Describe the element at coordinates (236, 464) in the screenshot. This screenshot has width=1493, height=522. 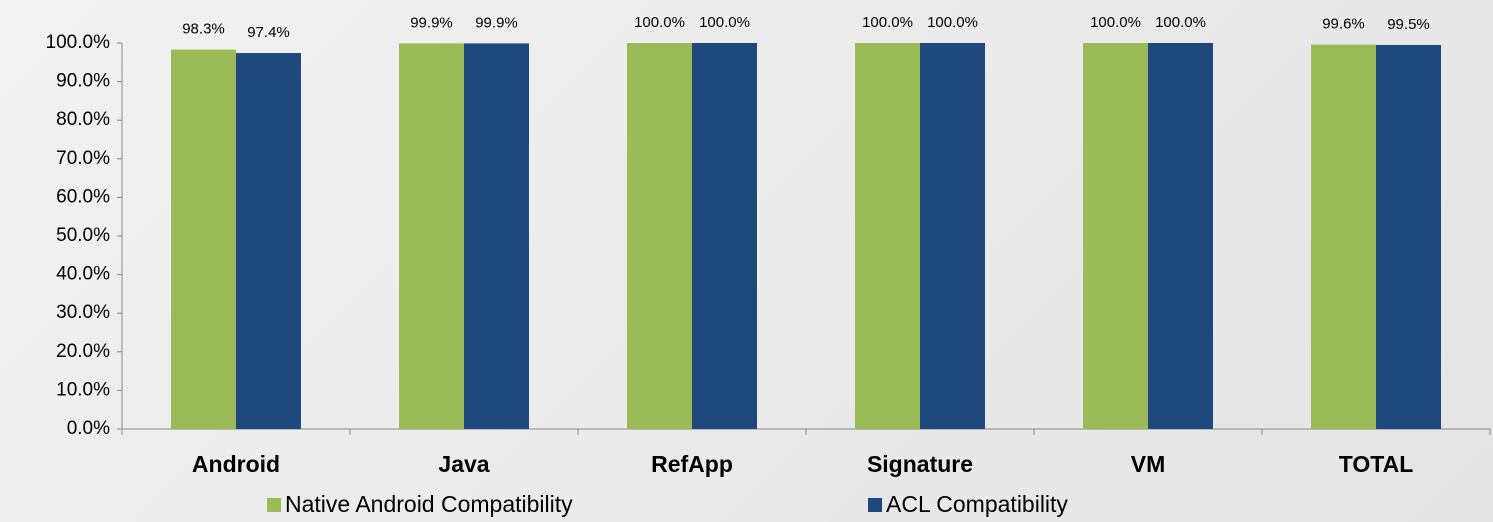
I see `x-tick-label: Android` at that location.